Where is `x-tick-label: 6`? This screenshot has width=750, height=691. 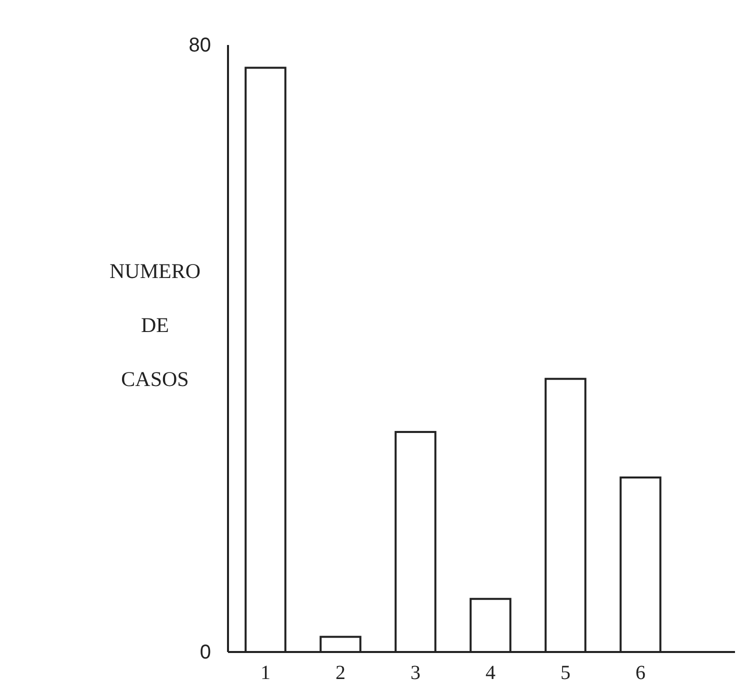 x-tick-label: 6 is located at coordinates (641, 673).